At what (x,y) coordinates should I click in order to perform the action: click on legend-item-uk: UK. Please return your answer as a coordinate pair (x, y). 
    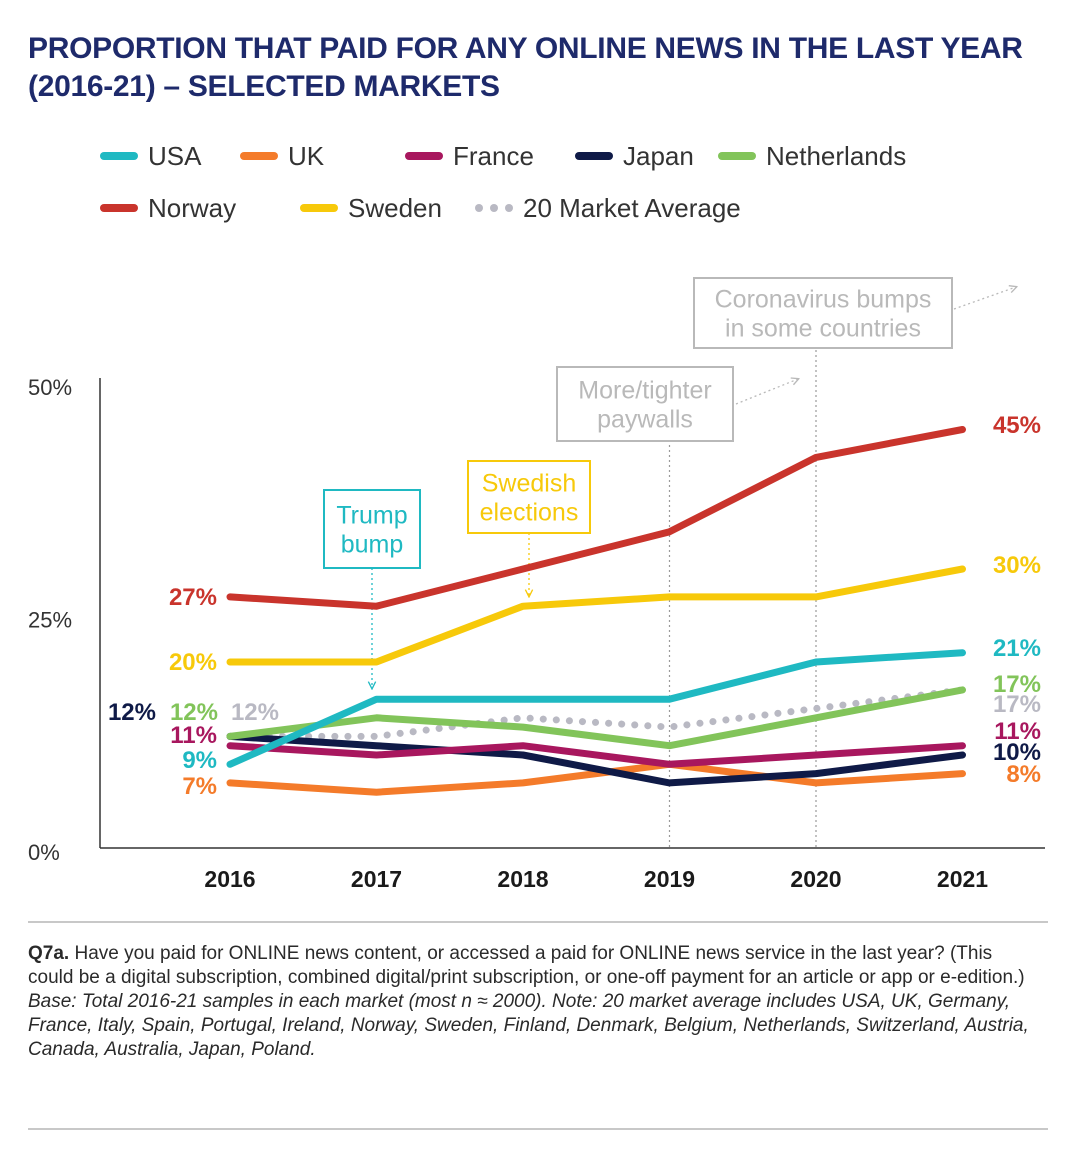
    Looking at the image, I should click on (282, 156).